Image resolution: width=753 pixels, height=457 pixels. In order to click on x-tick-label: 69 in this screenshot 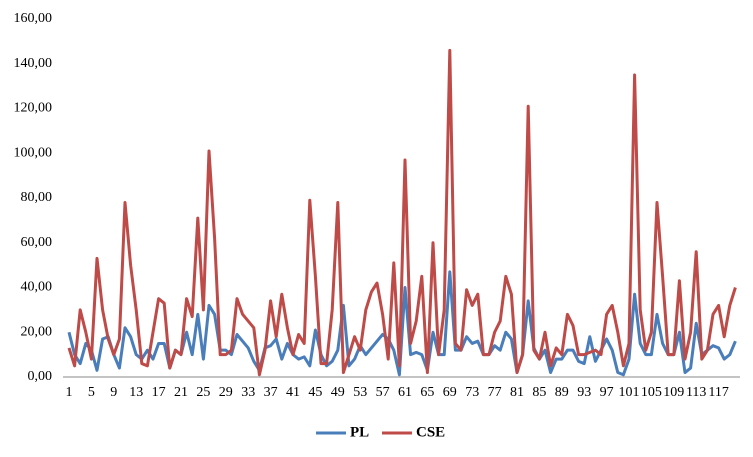, I will do `click(450, 392)`.